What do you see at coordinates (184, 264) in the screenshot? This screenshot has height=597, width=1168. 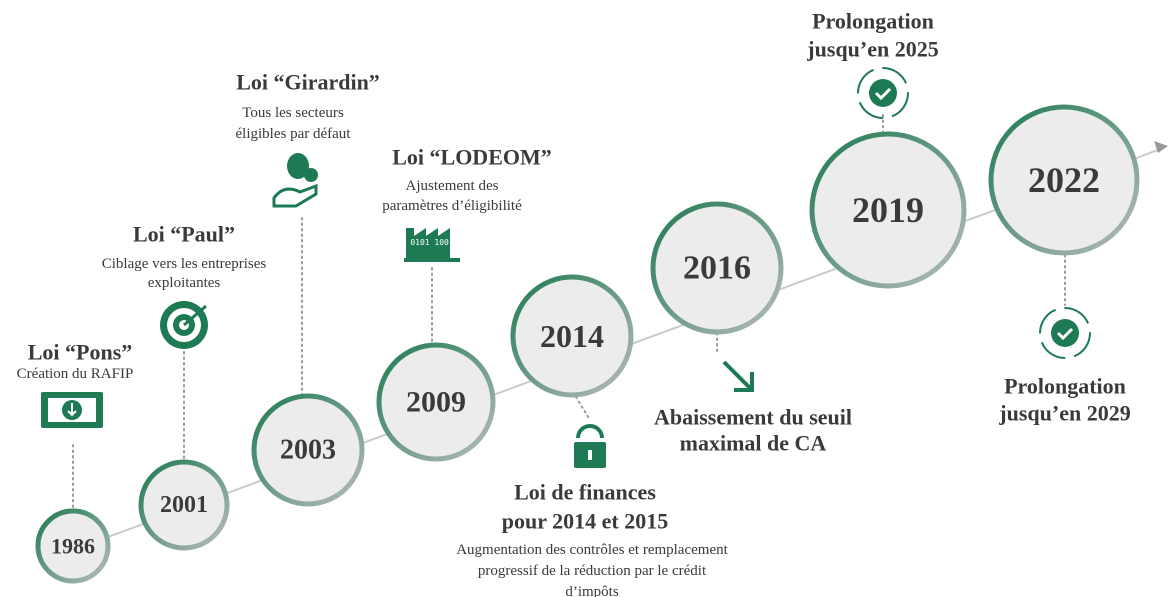 I see `milestone-description: Ciblage vers les entreprises` at bounding box center [184, 264].